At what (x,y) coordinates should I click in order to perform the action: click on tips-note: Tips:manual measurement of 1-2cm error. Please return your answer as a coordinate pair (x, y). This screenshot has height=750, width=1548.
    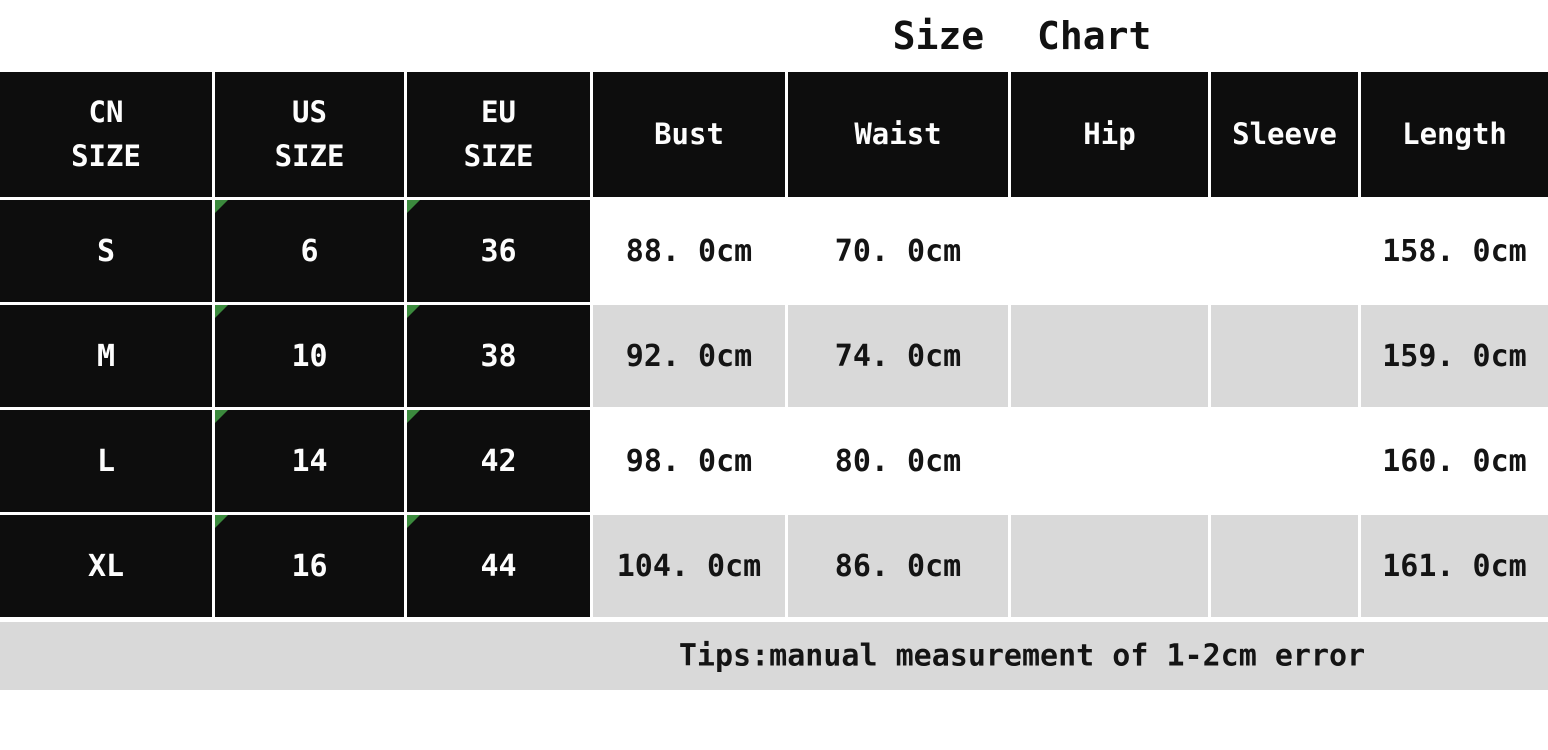
    Looking at the image, I should click on (1022, 656).